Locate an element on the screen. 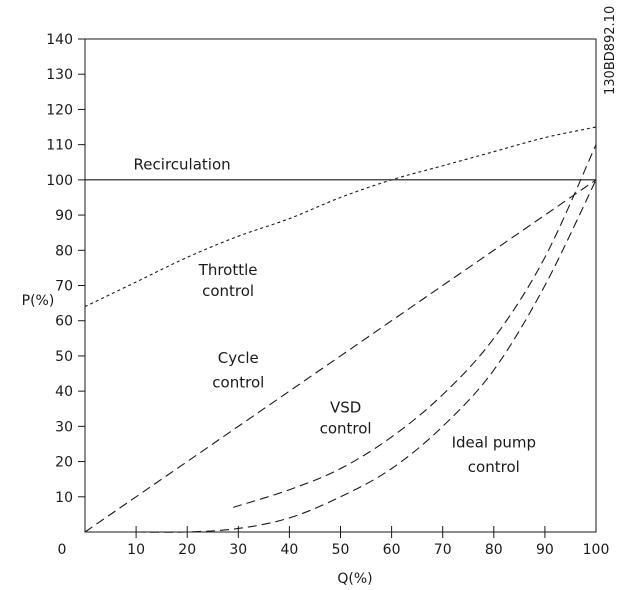  x-tick-label-80: 80 is located at coordinates (494, 550).